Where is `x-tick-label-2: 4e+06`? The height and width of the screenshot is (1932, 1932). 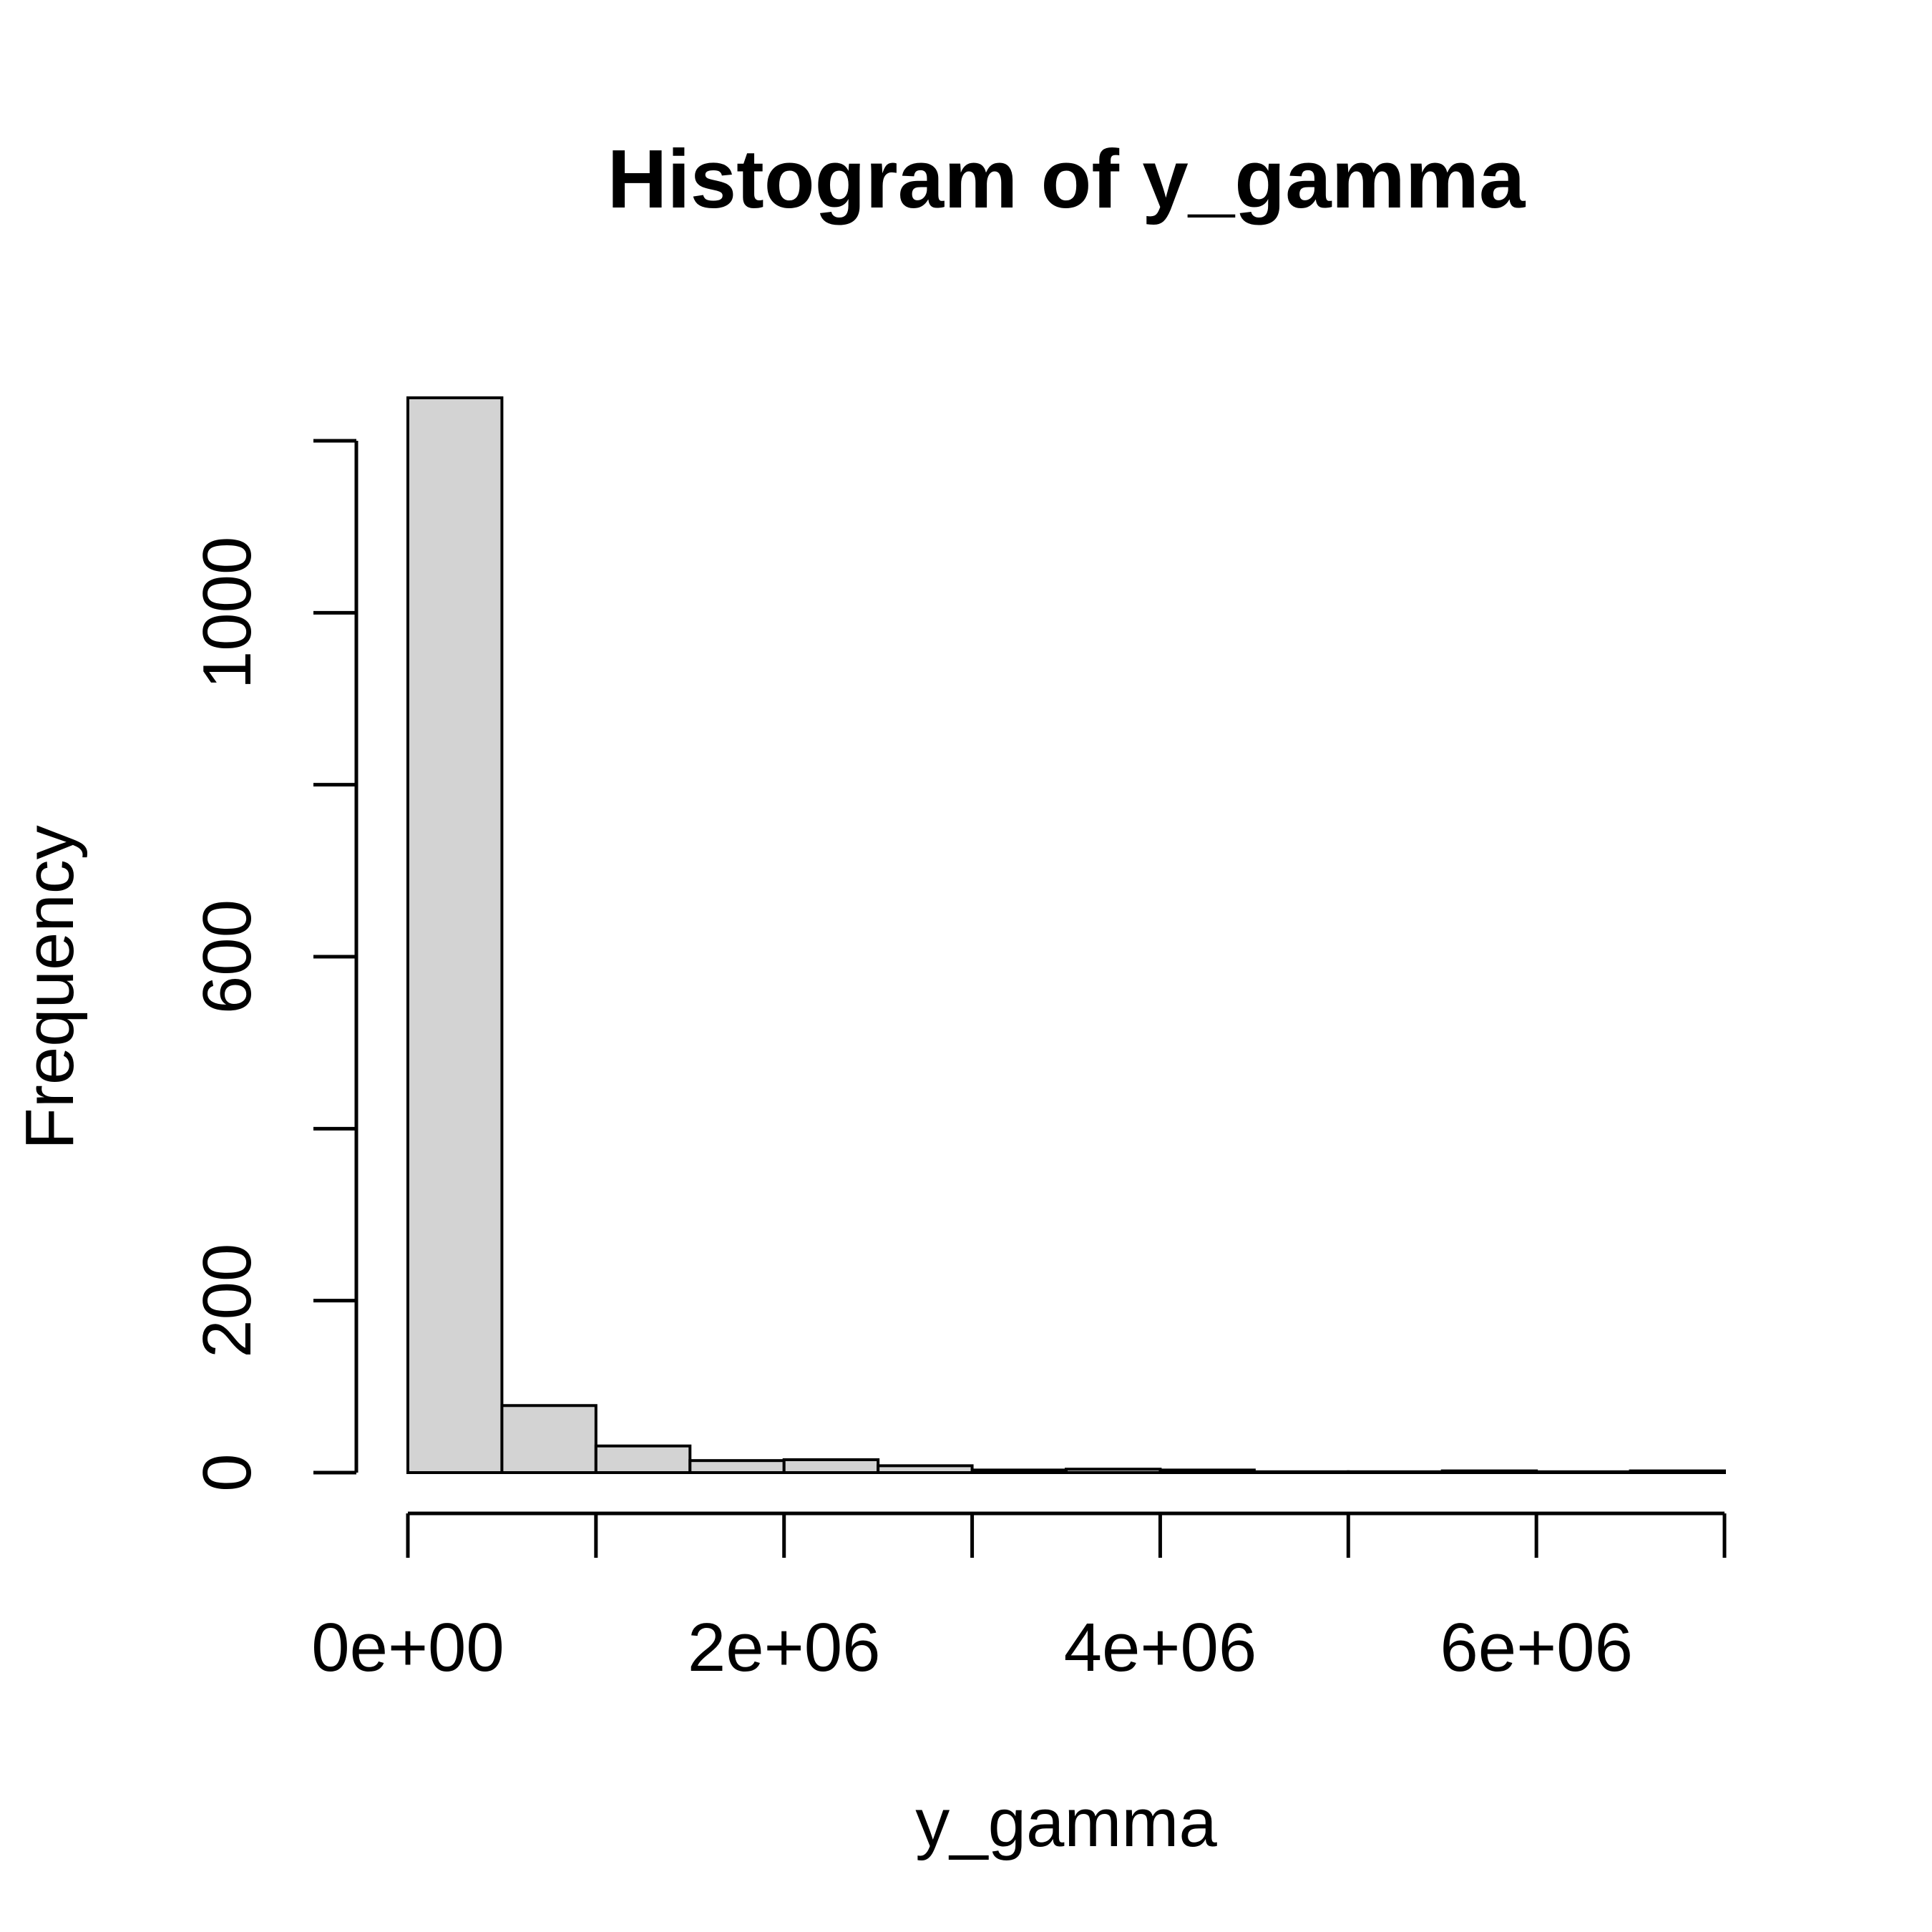 x-tick-label-2: 4e+06 is located at coordinates (1160, 1647).